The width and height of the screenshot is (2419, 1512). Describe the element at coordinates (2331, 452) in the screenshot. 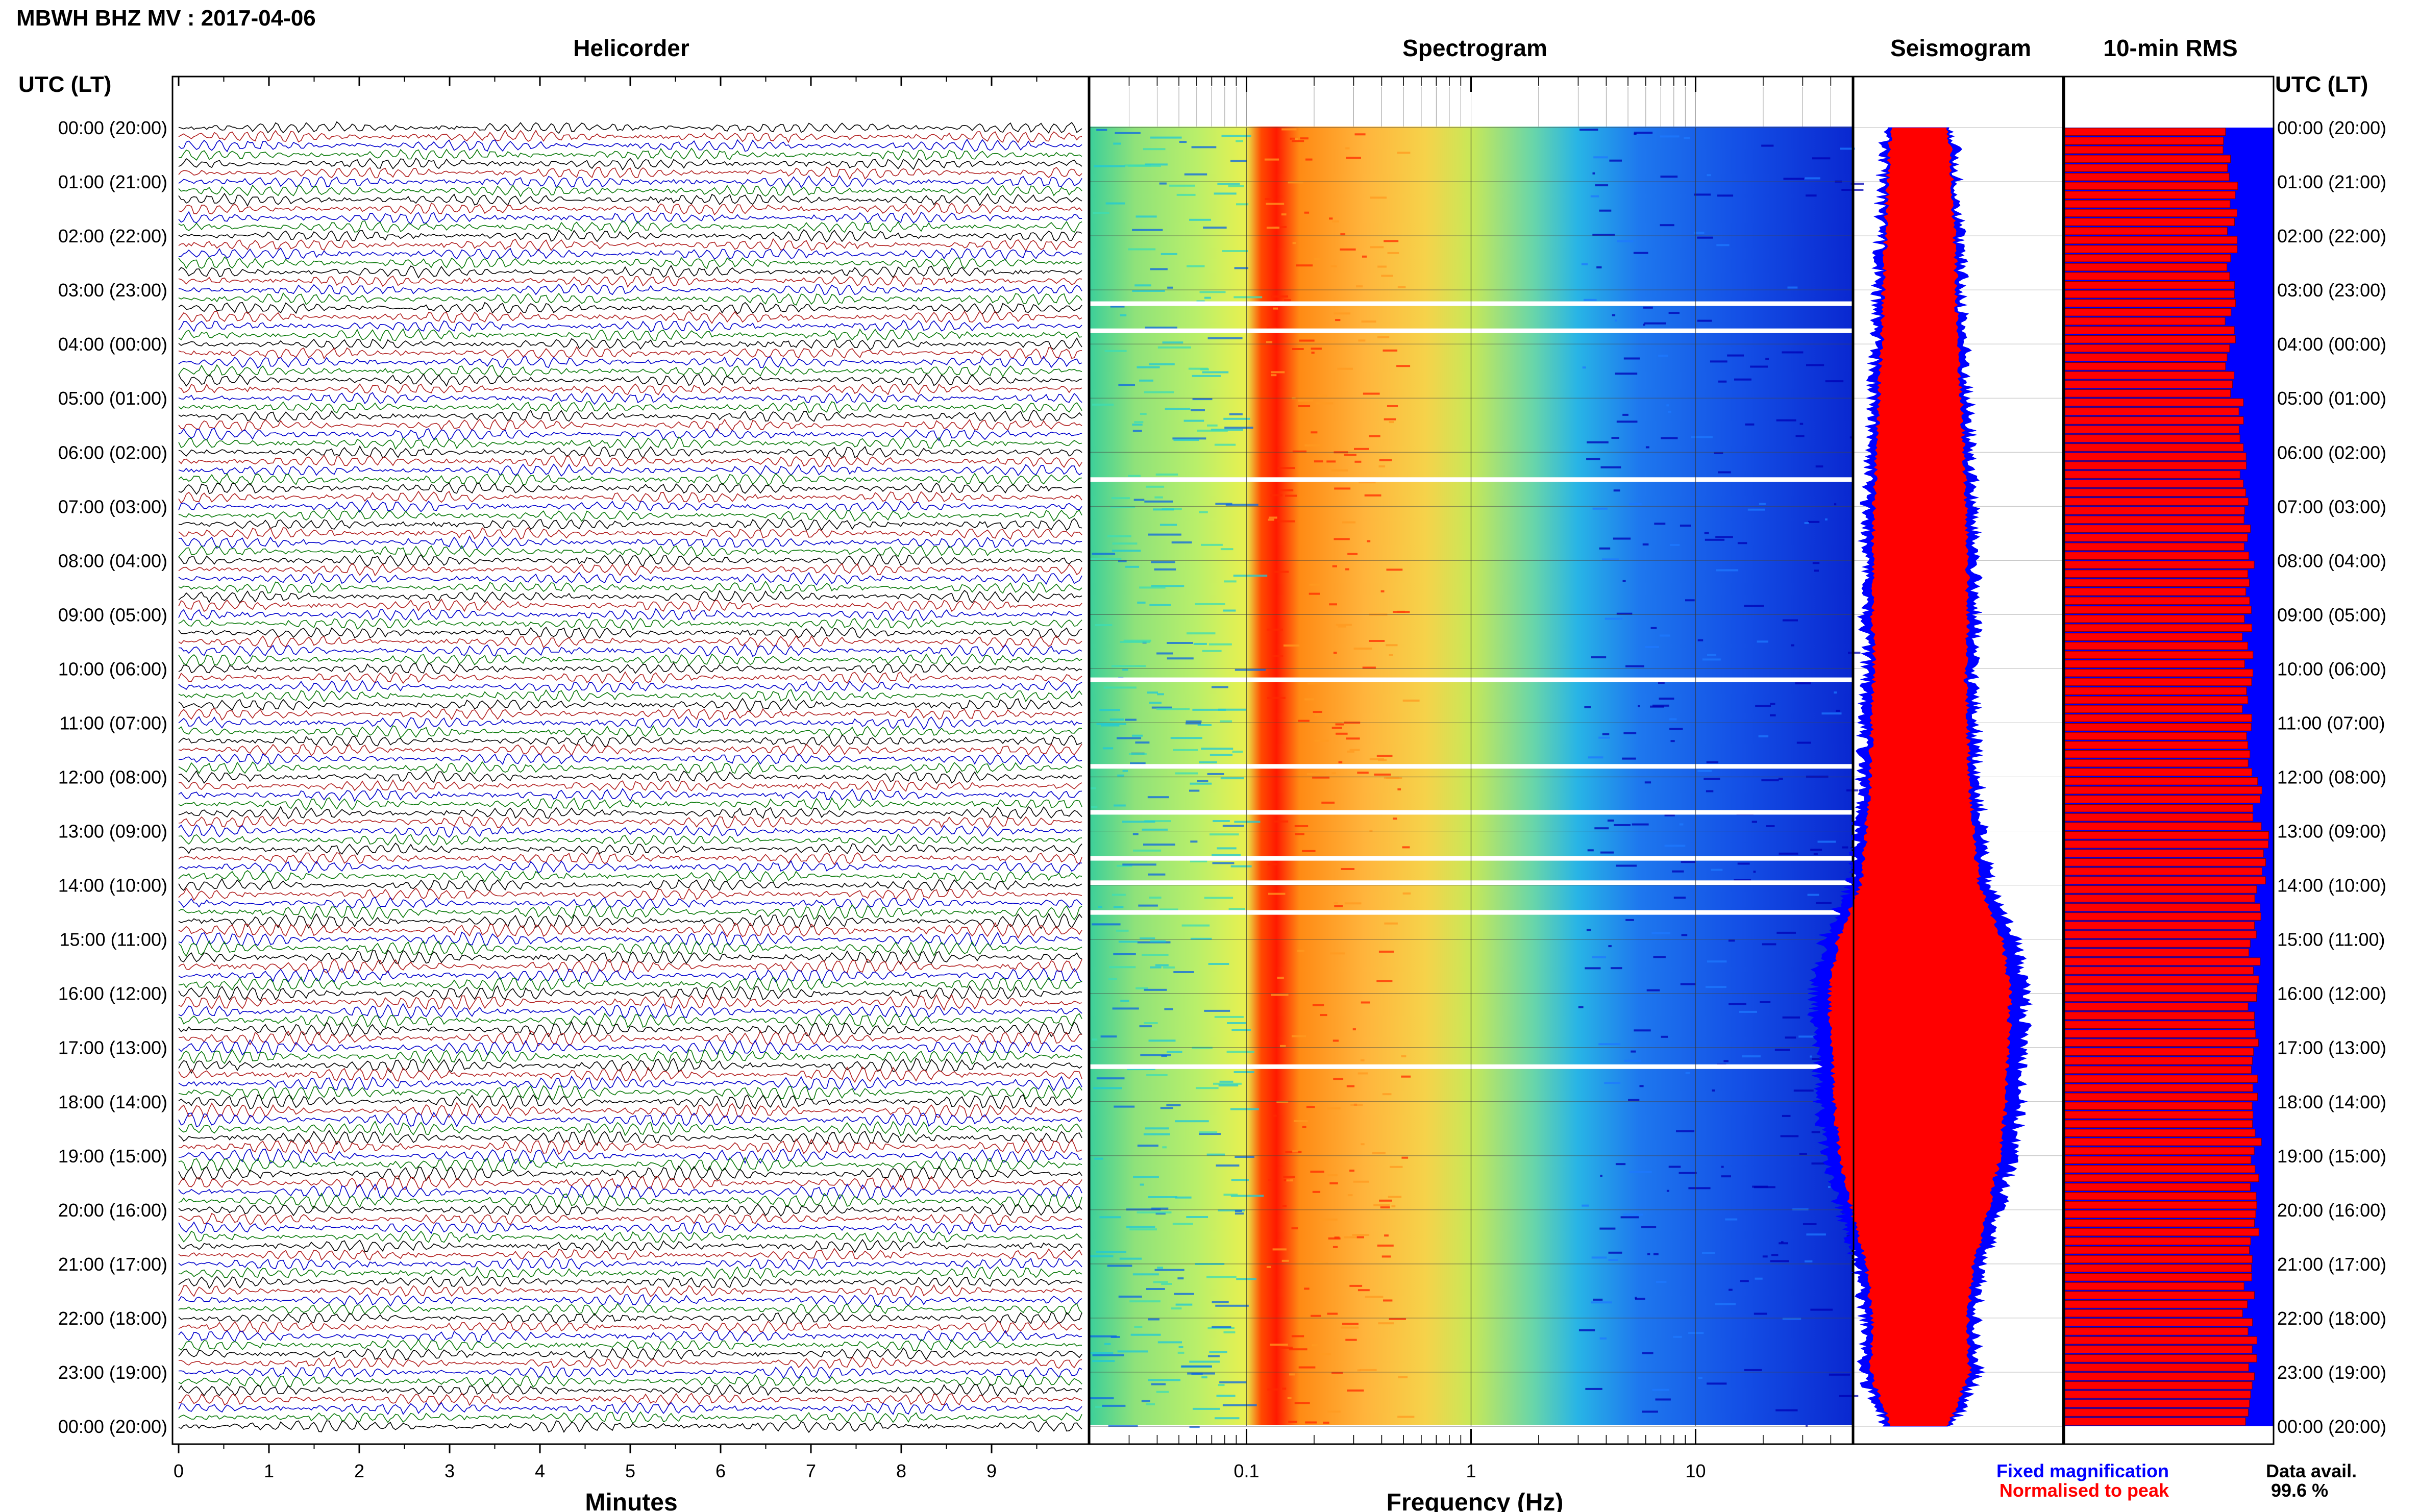

I see `hour-label-right: 06:00 (02:00)` at that location.